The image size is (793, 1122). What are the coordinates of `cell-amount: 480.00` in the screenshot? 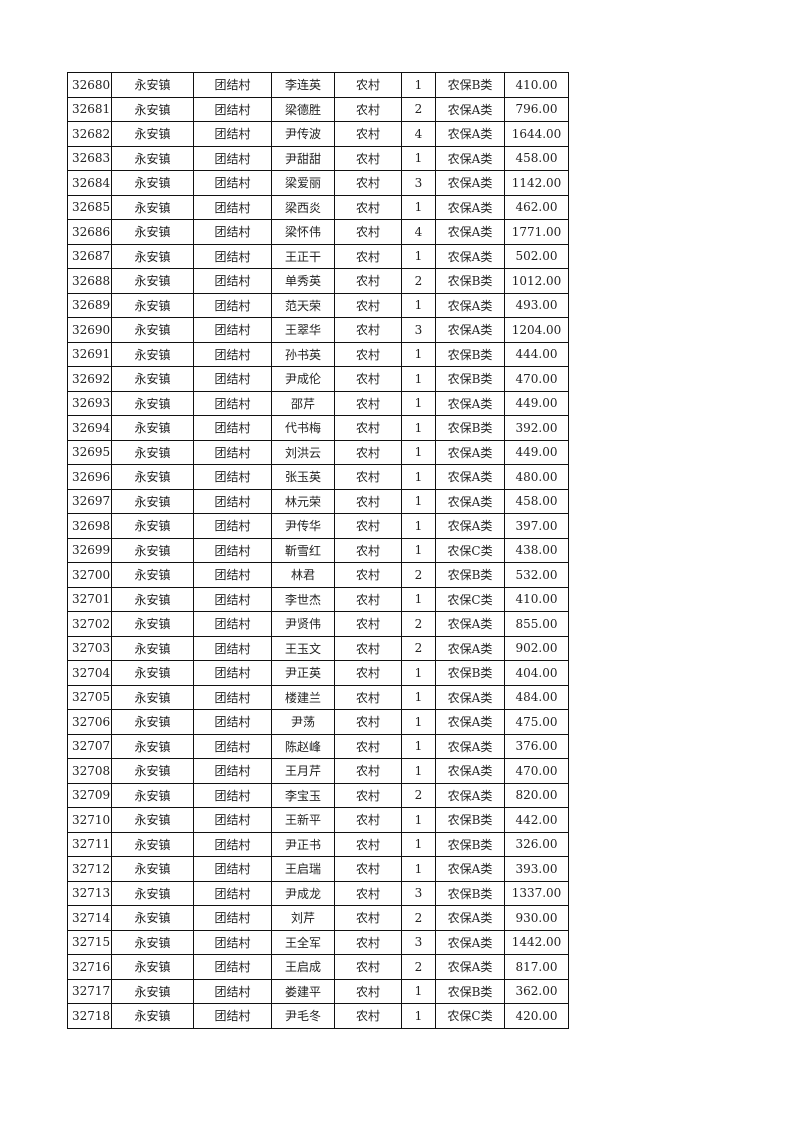 It's located at (536, 477).